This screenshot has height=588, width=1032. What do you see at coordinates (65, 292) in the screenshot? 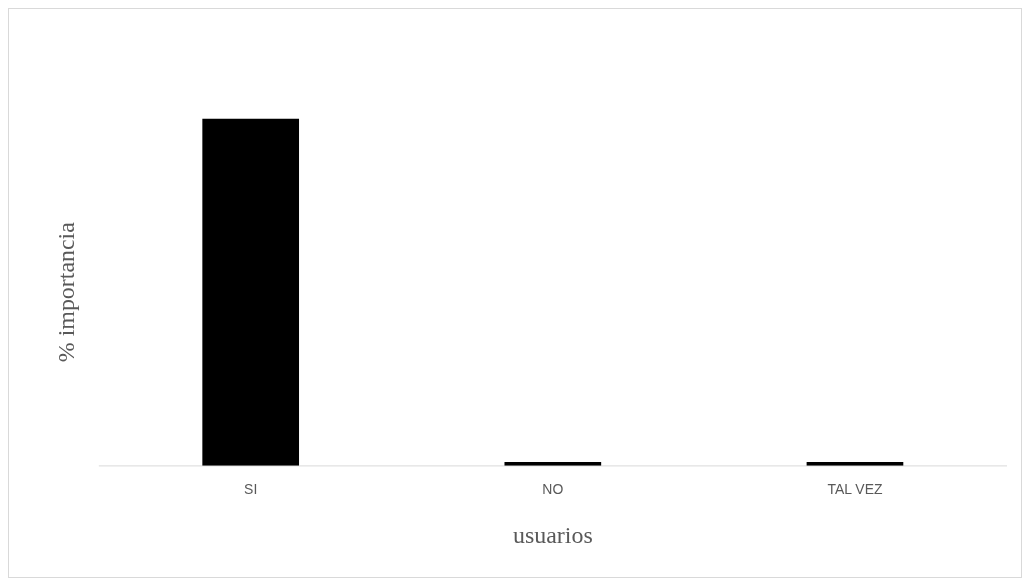
I see `y-axis-title: % importancia` at bounding box center [65, 292].